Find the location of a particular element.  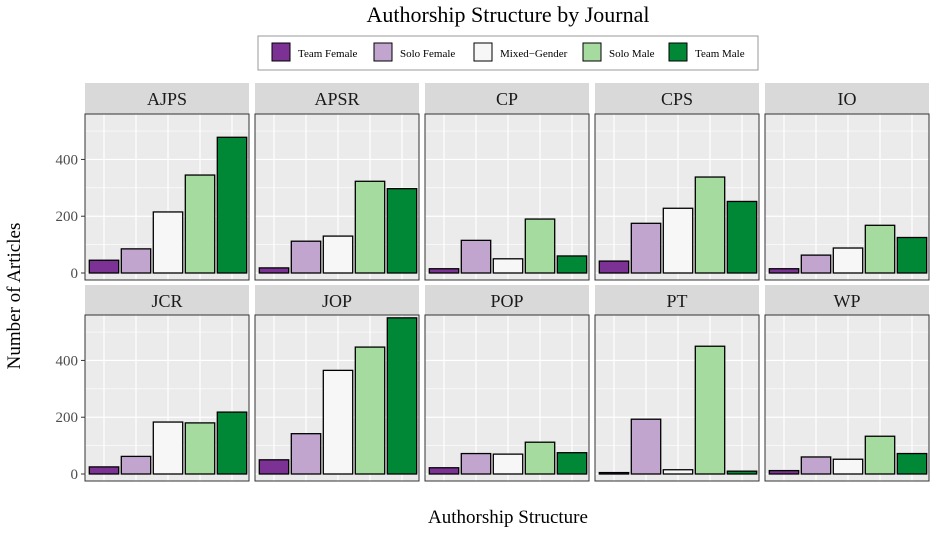

panel-strip-label: JCR is located at coordinates (166, 301).